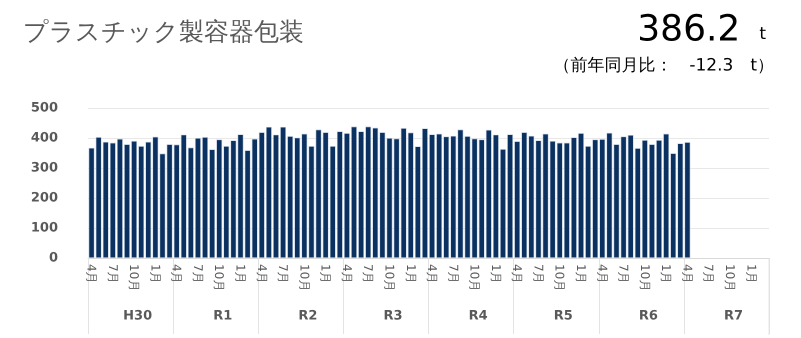 Image resolution: width=801 pixels, height=338 pixels. What do you see at coordinates (44, 228) in the screenshot?
I see `y-tick-label: 100` at bounding box center [44, 228].